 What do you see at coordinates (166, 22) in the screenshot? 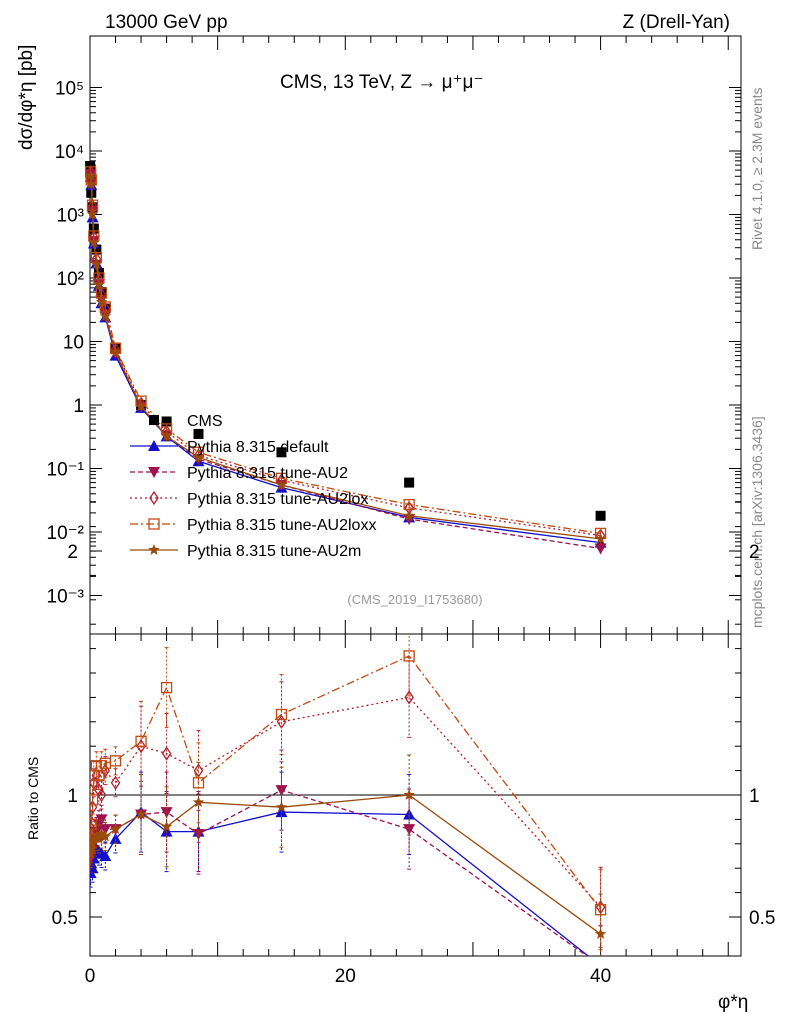
I see `header-left: 13000 GeV pp` at bounding box center [166, 22].